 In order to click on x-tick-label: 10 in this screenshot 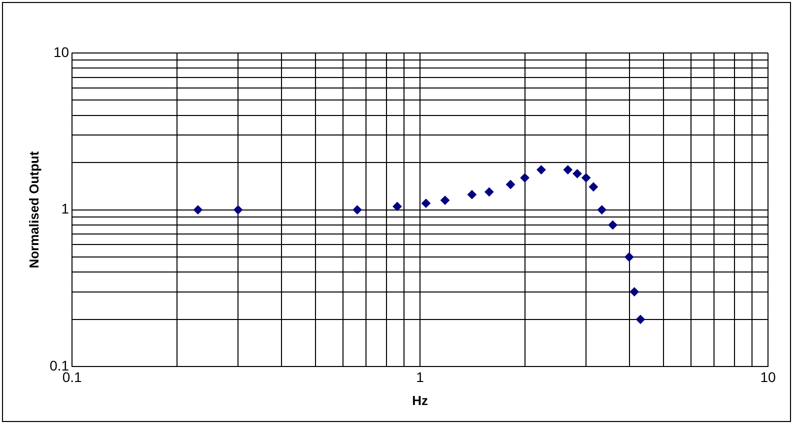, I will do `click(768, 376)`.